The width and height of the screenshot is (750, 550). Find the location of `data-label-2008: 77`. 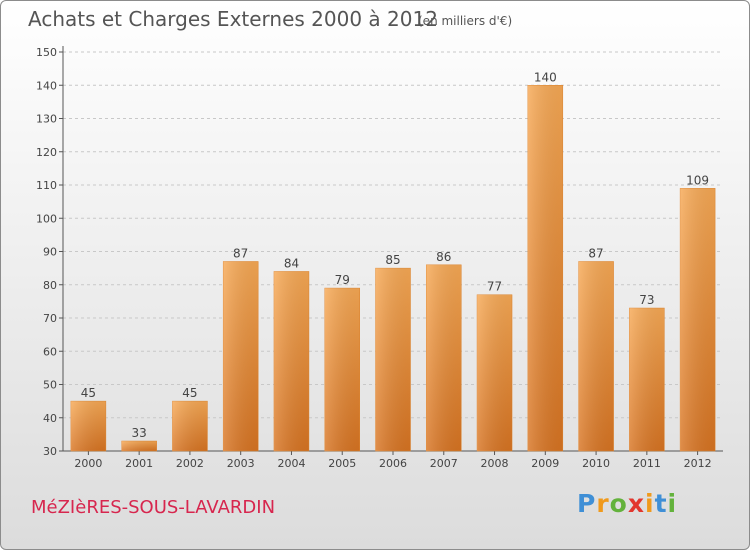

data-label-2008: 77 is located at coordinates (494, 287).